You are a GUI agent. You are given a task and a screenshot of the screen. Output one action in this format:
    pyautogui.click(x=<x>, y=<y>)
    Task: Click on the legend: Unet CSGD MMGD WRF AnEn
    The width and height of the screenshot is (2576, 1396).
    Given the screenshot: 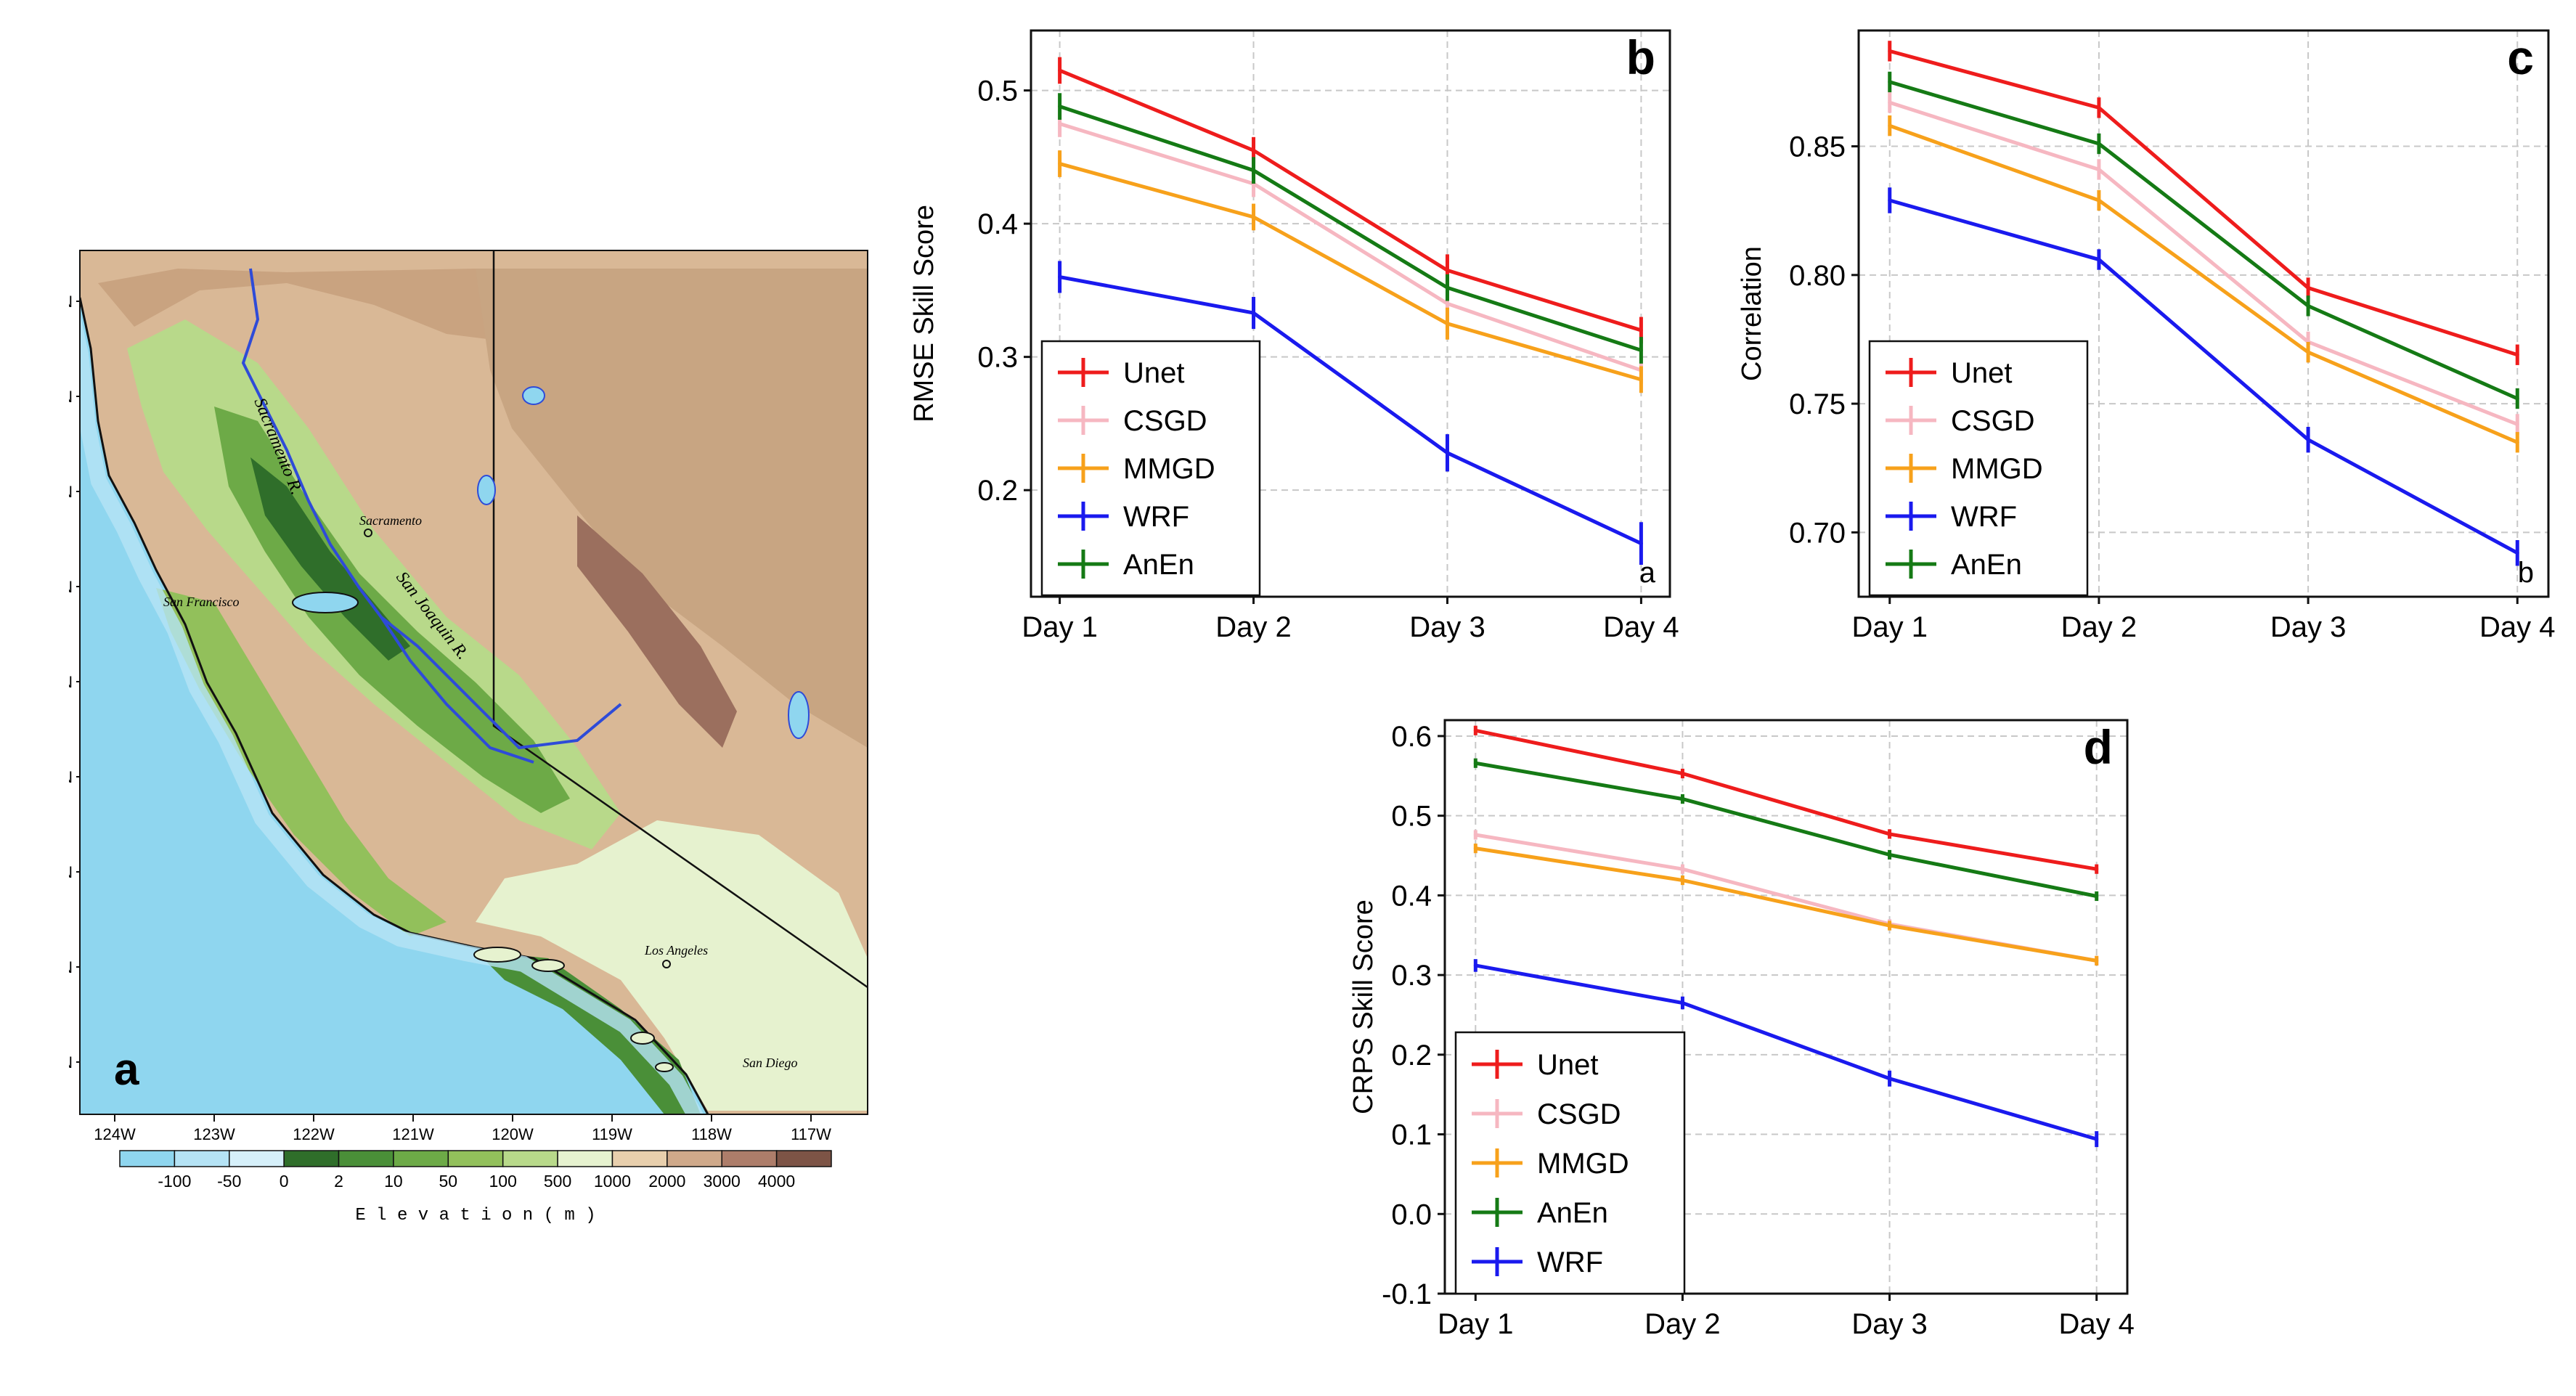 What is the action you would take?
    pyautogui.click(x=1150, y=468)
    